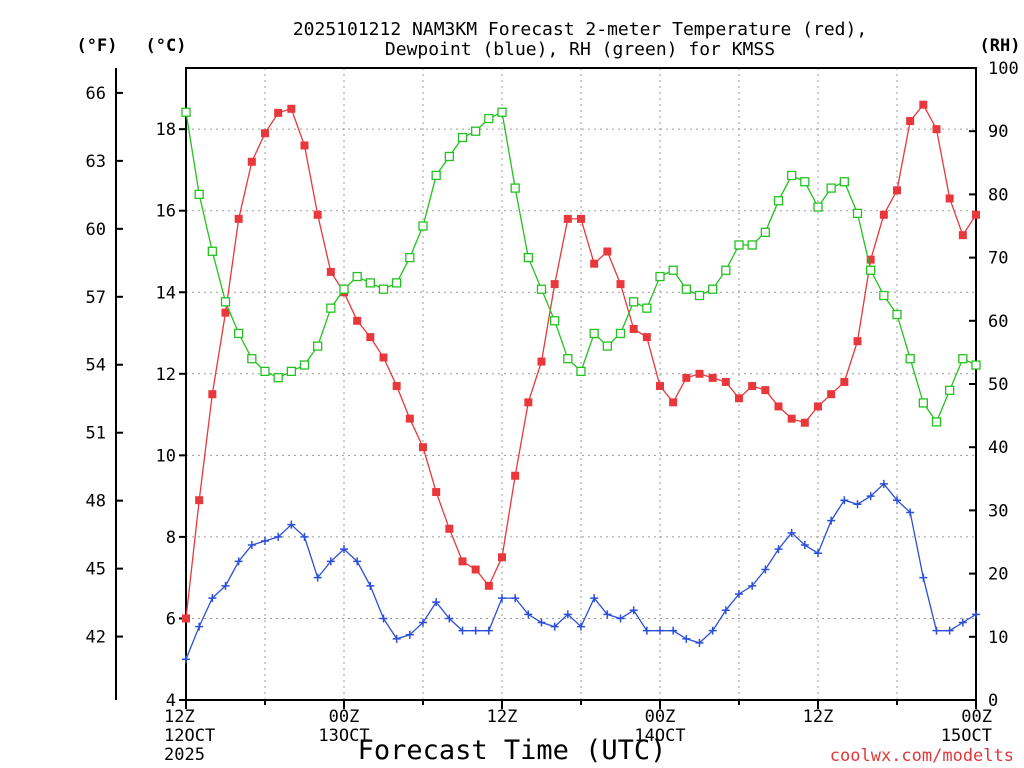 This screenshot has width=1024, height=768. What do you see at coordinates (1000, 46) in the screenshot?
I see `rh-unit-label: (RH)` at bounding box center [1000, 46].